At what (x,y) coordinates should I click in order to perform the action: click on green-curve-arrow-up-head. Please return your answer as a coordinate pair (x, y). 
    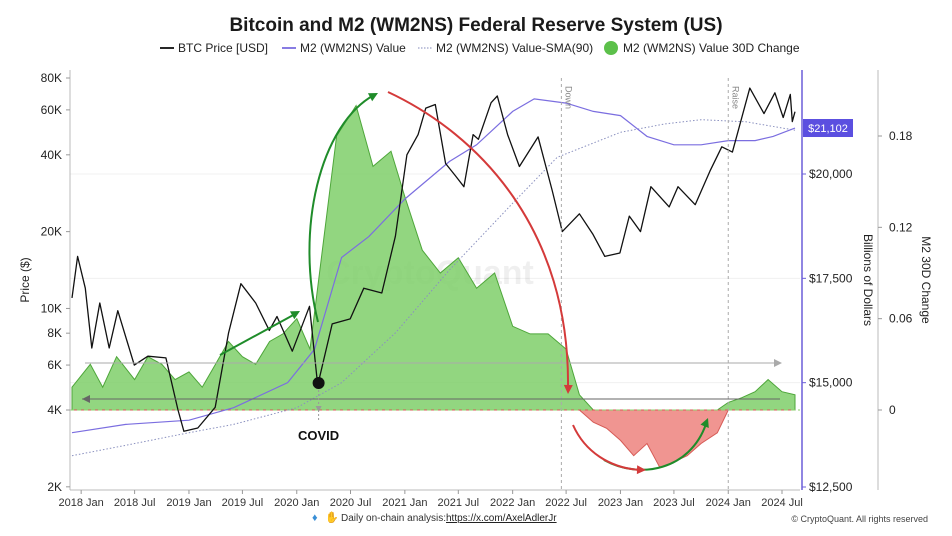
    Looking at the image, I should click on (372, 97).